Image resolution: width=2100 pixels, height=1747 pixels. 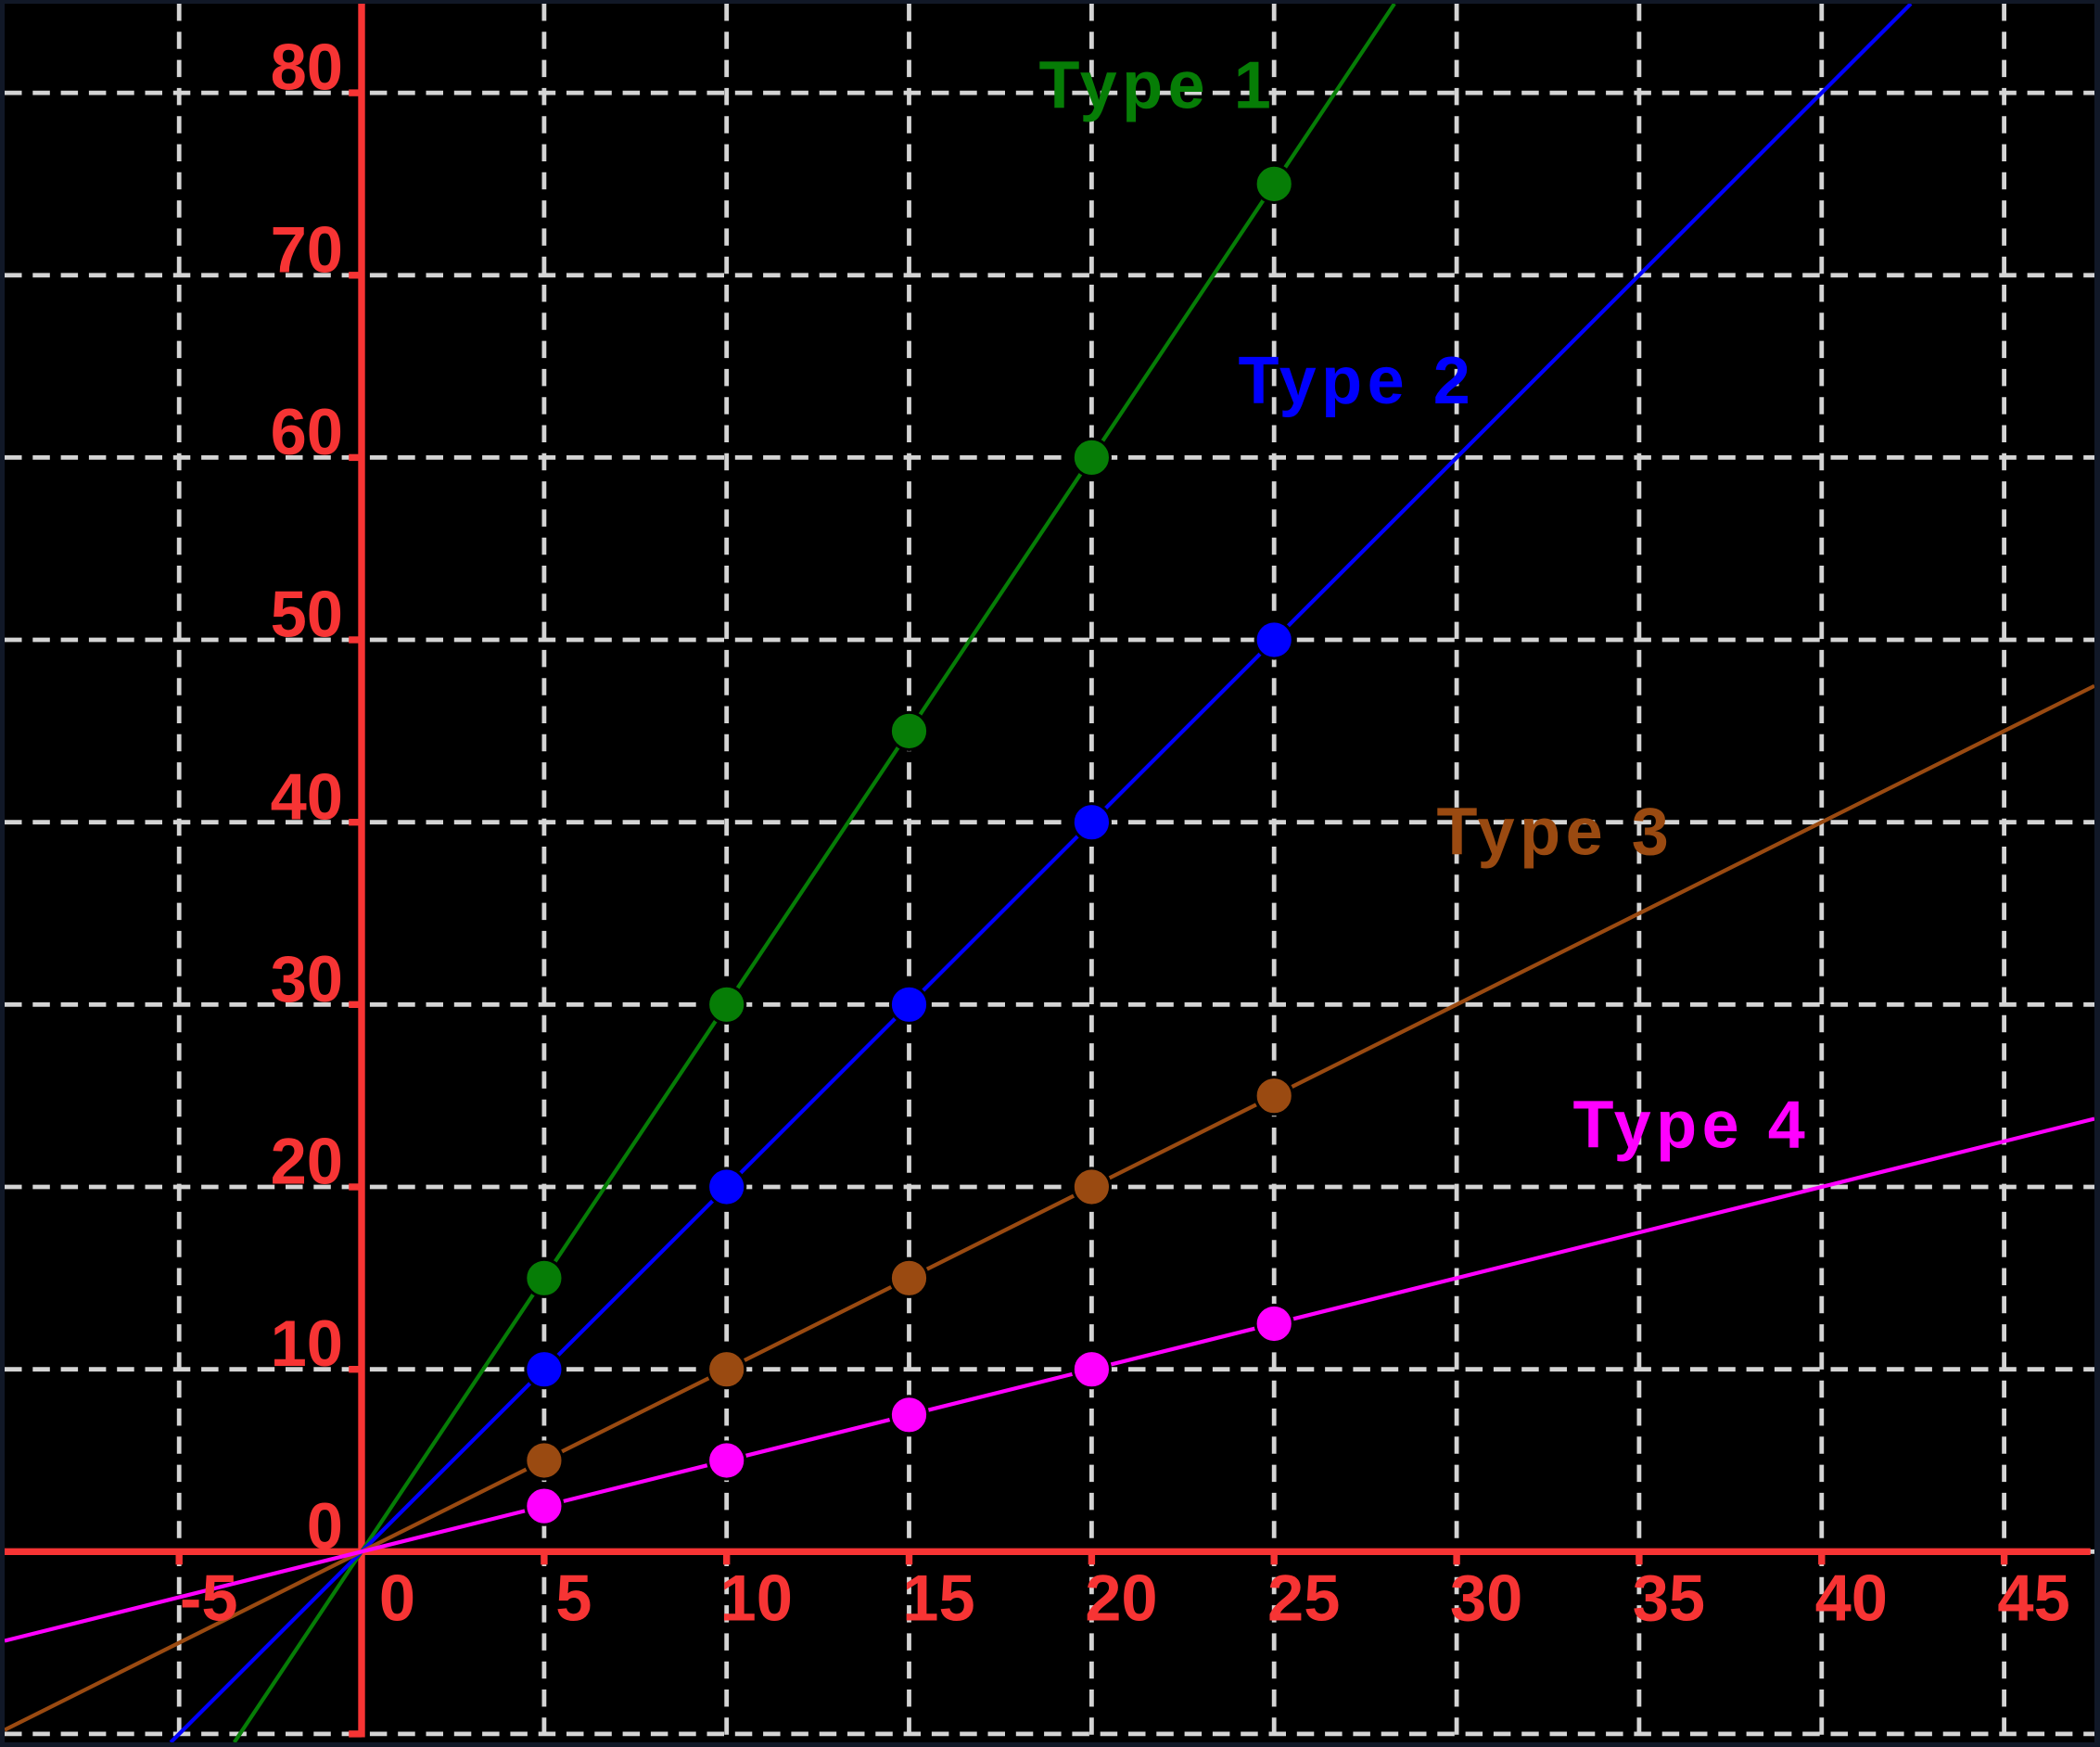 I want to click on svg-text: 45, so click(x=2033, y=1598).